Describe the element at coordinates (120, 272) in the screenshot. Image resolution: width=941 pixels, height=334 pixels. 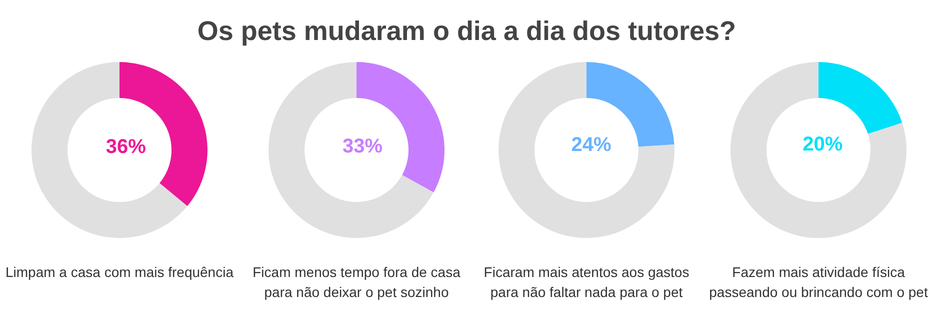
I see `text: Limpam a casa com mais frequência` at that location.